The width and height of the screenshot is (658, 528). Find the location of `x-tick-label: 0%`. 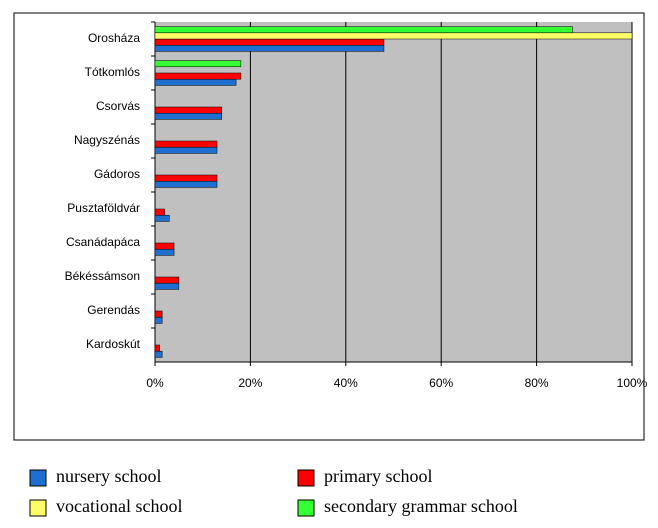

x-tick-label: 0% is located at coordinates (155, 383).